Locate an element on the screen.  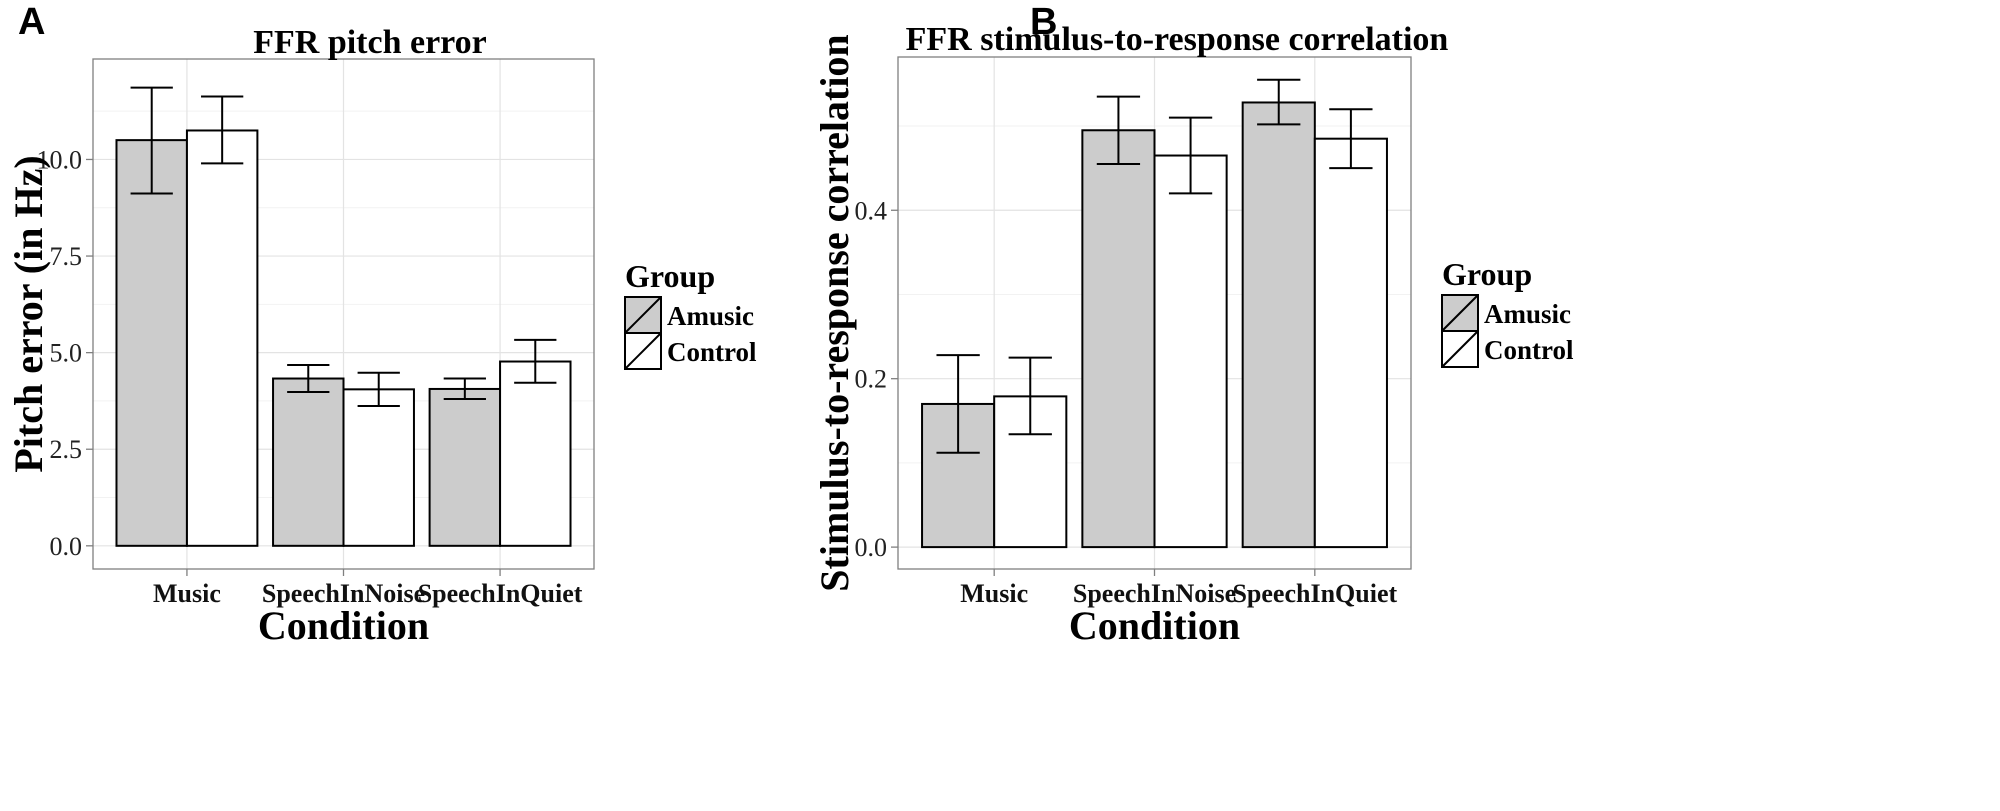
panel-a-bar-control-music is located at coordinates (222, 338).